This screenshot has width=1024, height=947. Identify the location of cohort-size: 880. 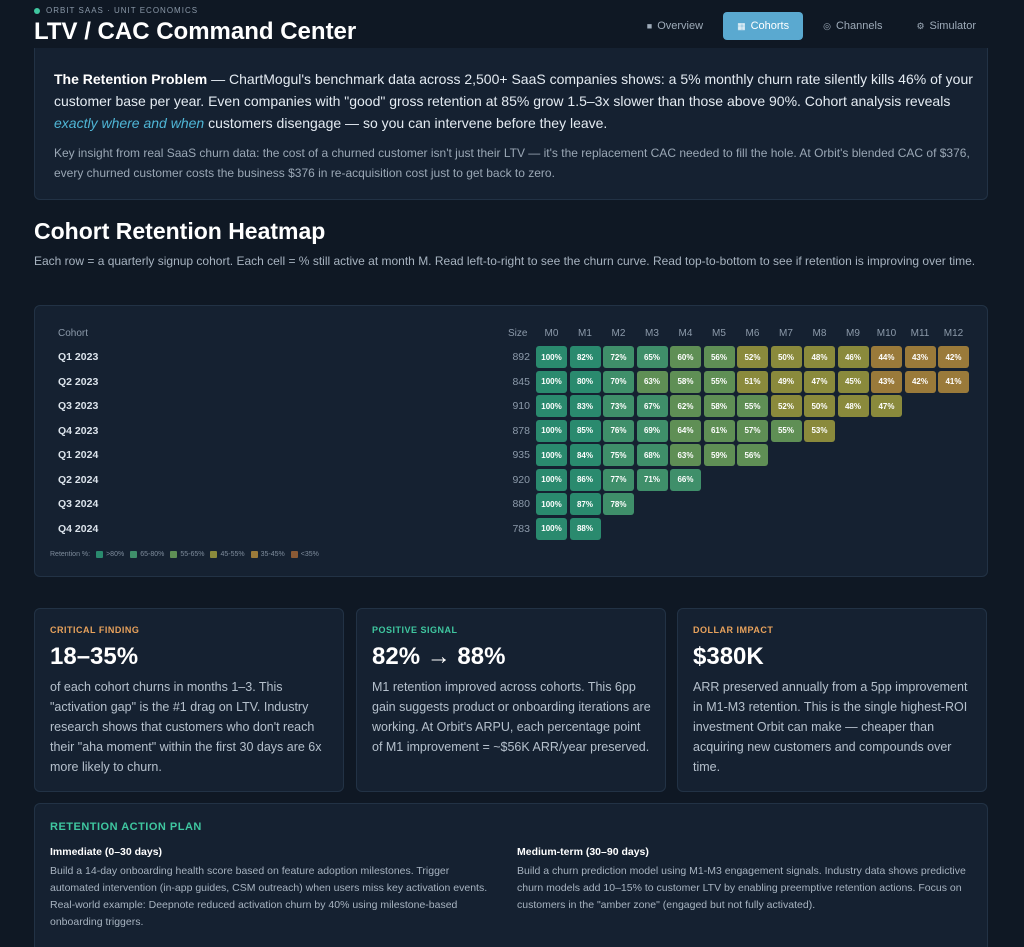
(521, 504).